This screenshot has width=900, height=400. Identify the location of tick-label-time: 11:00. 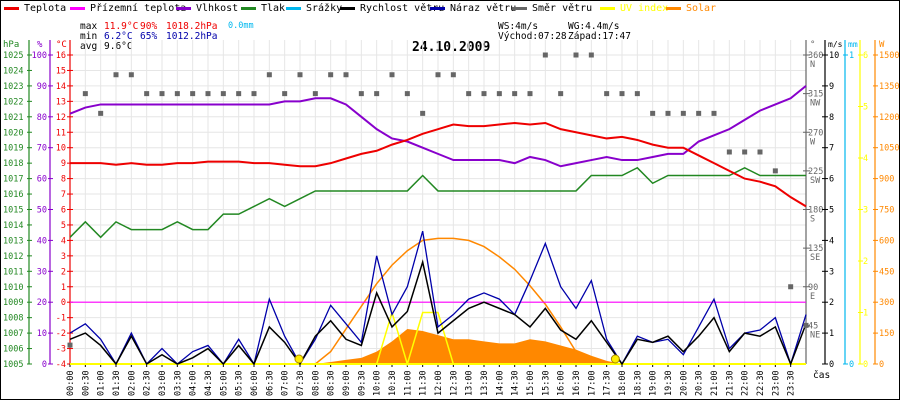
(408, 383).